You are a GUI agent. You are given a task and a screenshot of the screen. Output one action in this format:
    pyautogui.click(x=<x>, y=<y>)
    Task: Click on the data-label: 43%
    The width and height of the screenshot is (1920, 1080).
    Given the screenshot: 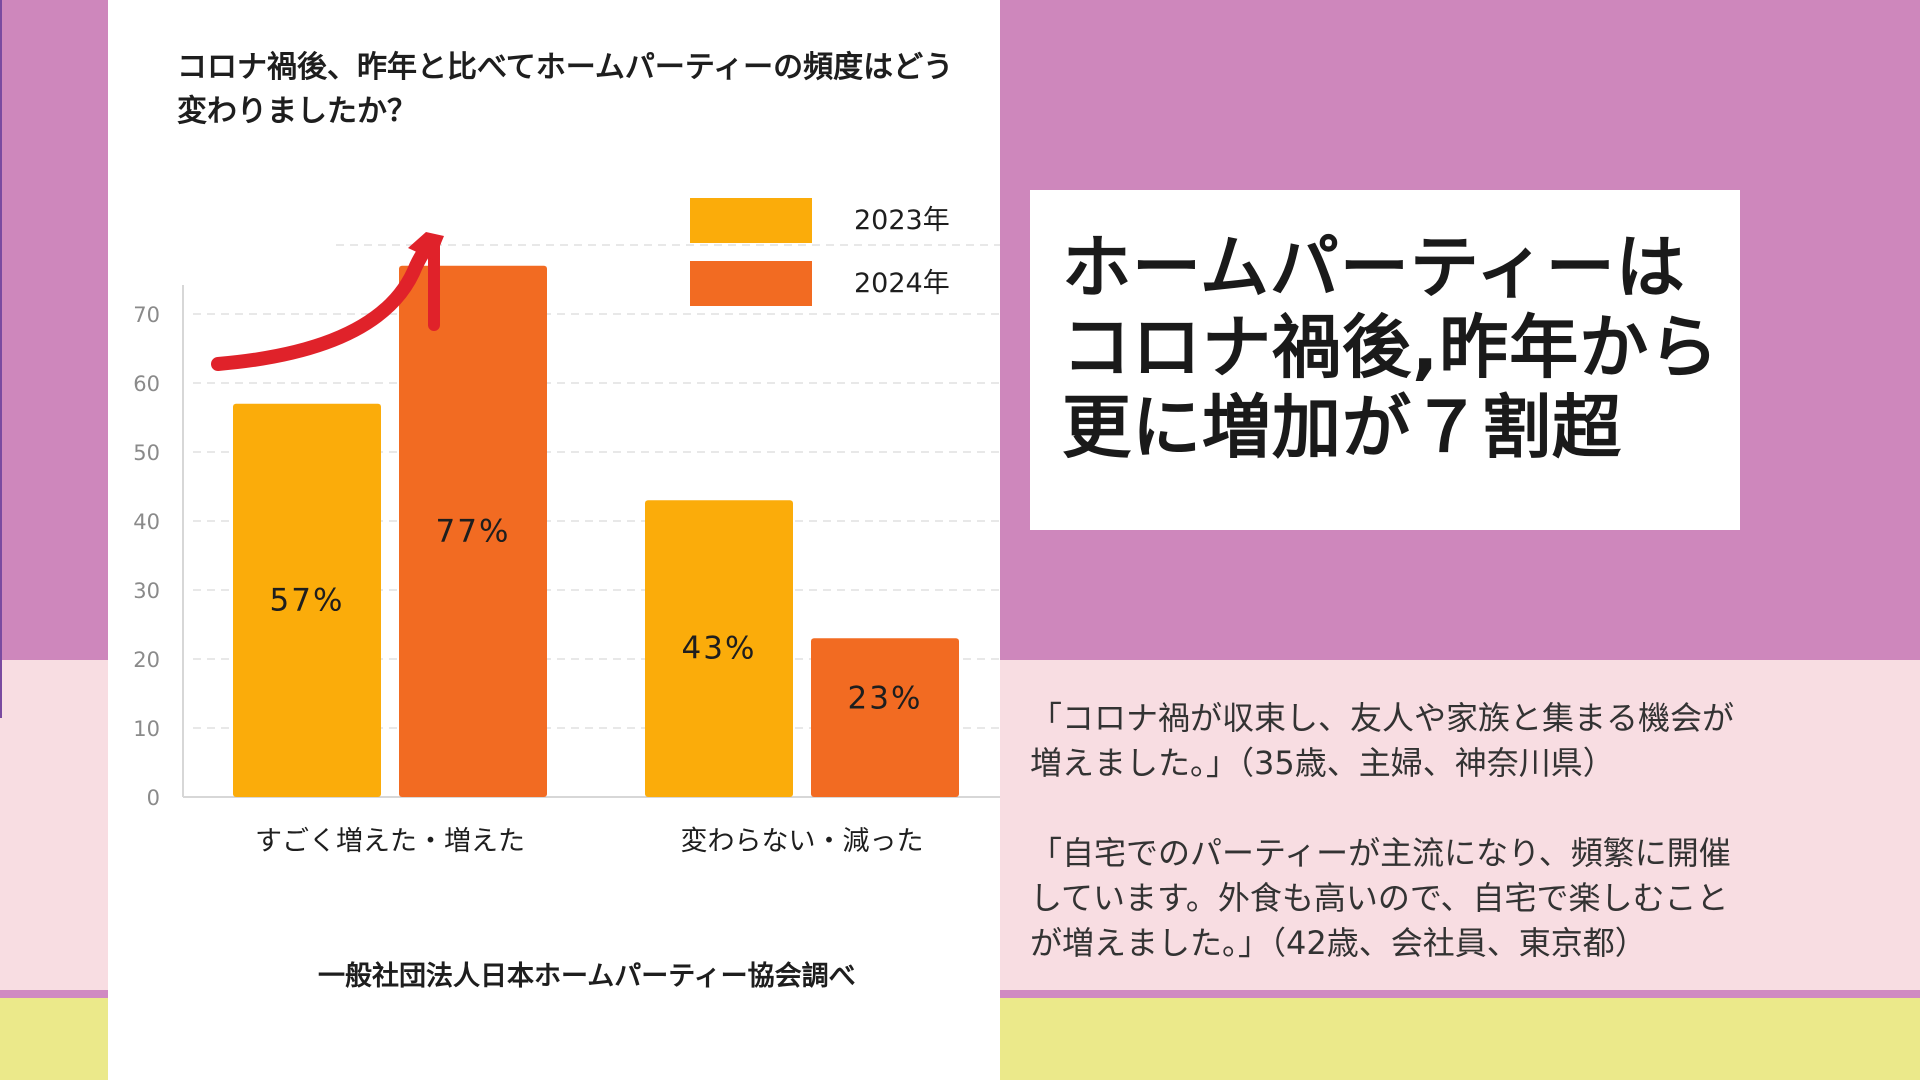 What is the action you would take?
    pyautogui.click(x=719, y=649)
    